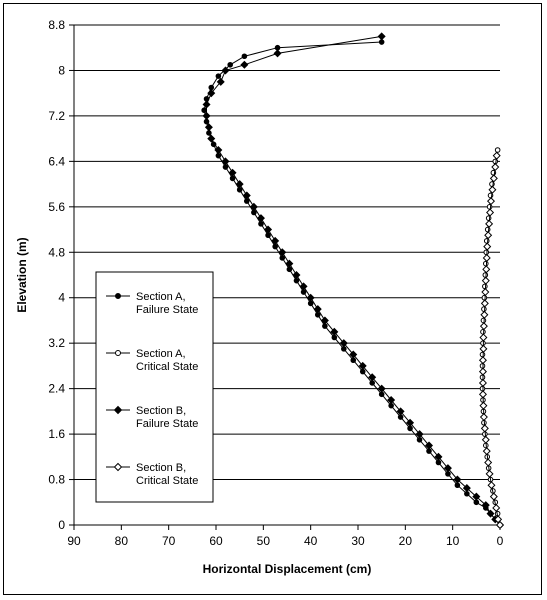 The width and height of the screenshot is (547, 600). I want to click on y-tick-label: 4.8, so click(56, 252).